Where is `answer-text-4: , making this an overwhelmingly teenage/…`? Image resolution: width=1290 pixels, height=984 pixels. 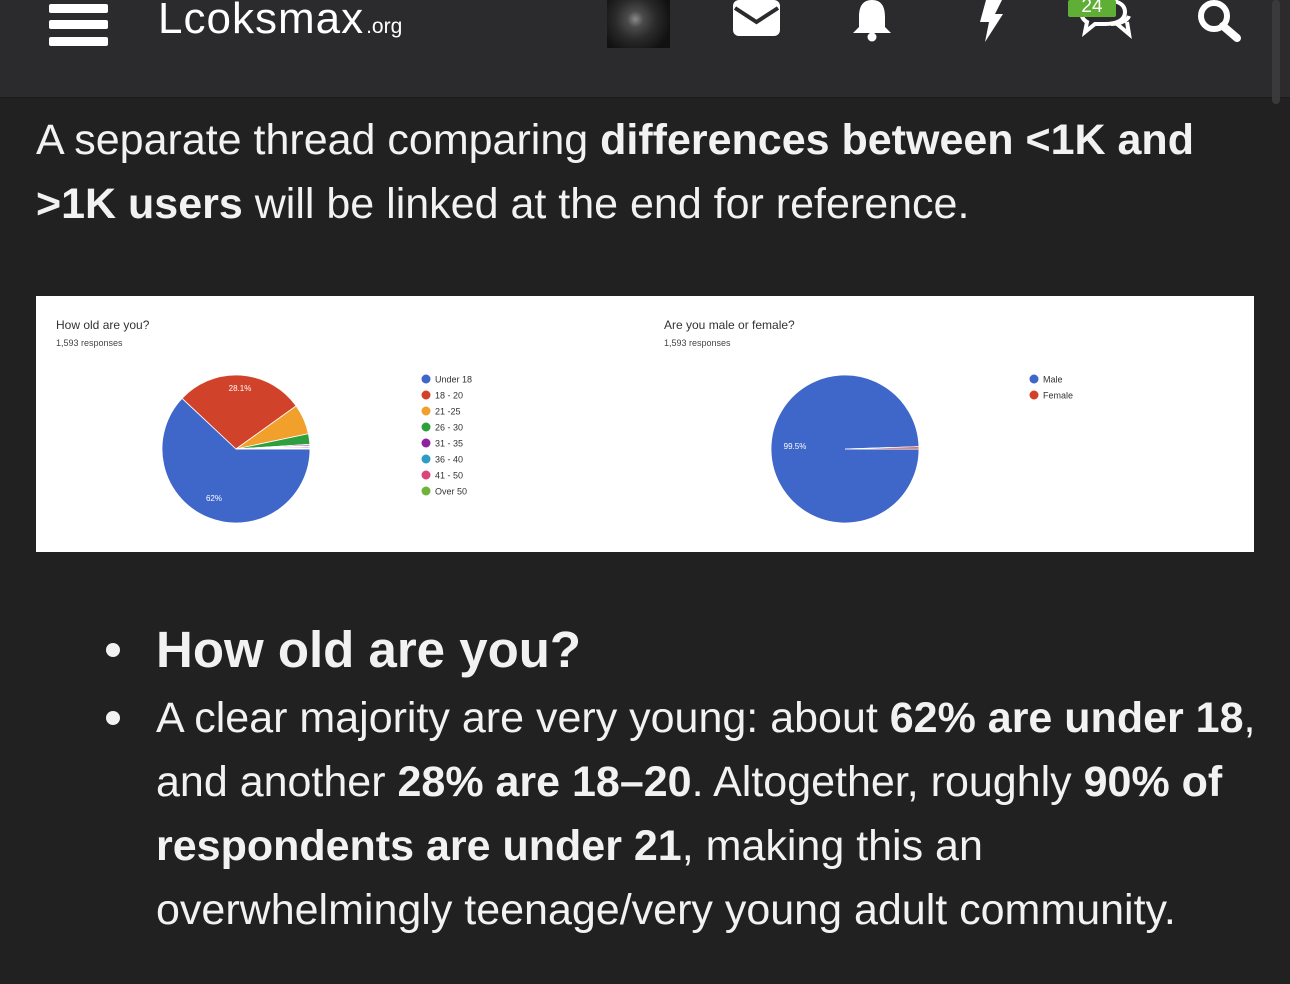 answer-text-4: , making this an overwhelmingly teenage/… is located at coordinates (666, 878).